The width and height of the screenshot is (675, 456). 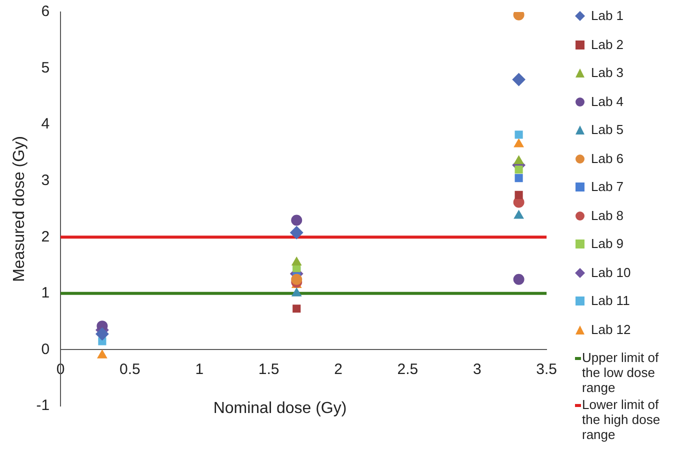 What do you see at coordinates (607, 243) in the screenshot?
I see `legend-label: Lab 9` at bounding box center [607, 243].